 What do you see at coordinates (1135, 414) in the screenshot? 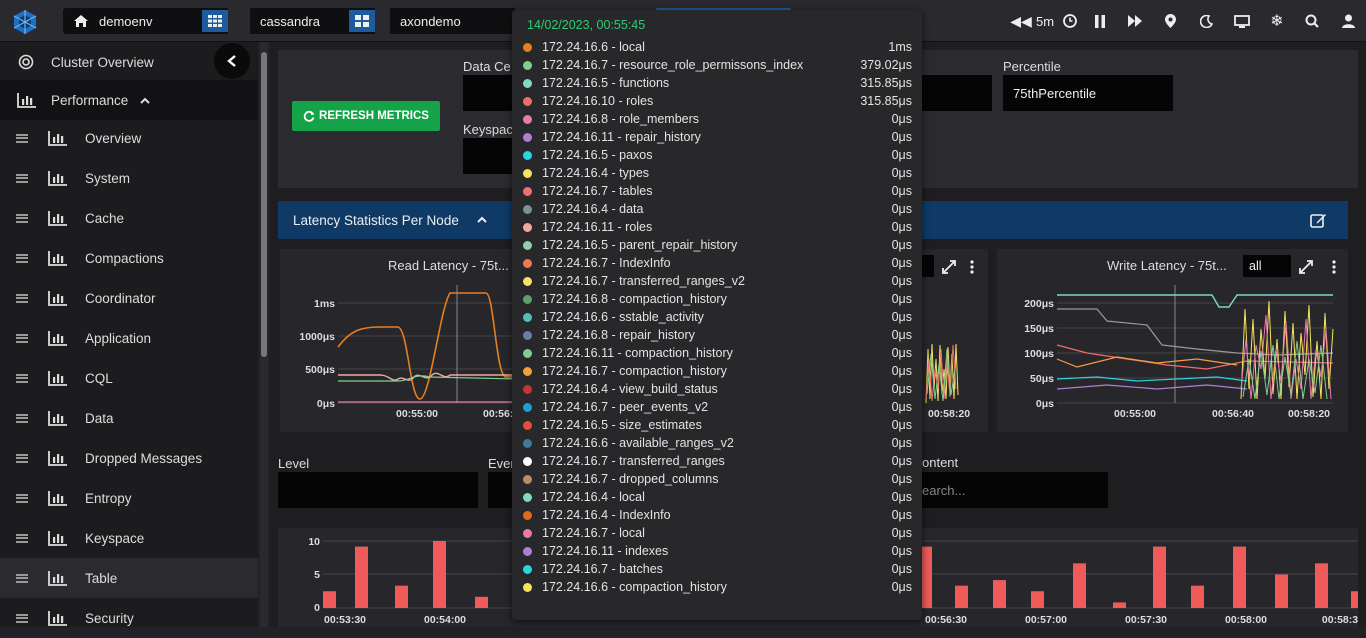
I see `write-x-tick: 00:55:00` at bounding box center [1135, 414].